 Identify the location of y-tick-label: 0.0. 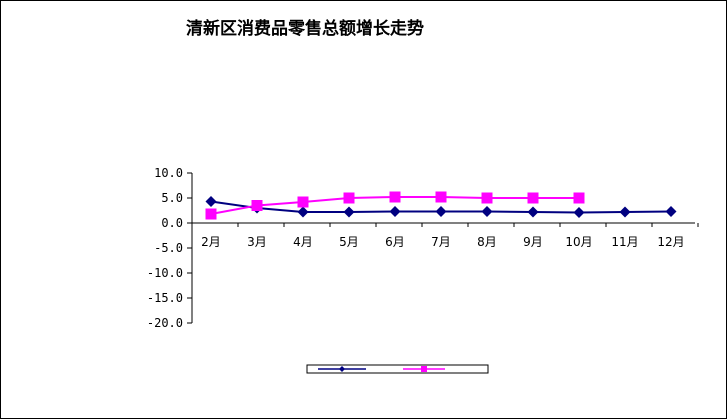
(172, 223).